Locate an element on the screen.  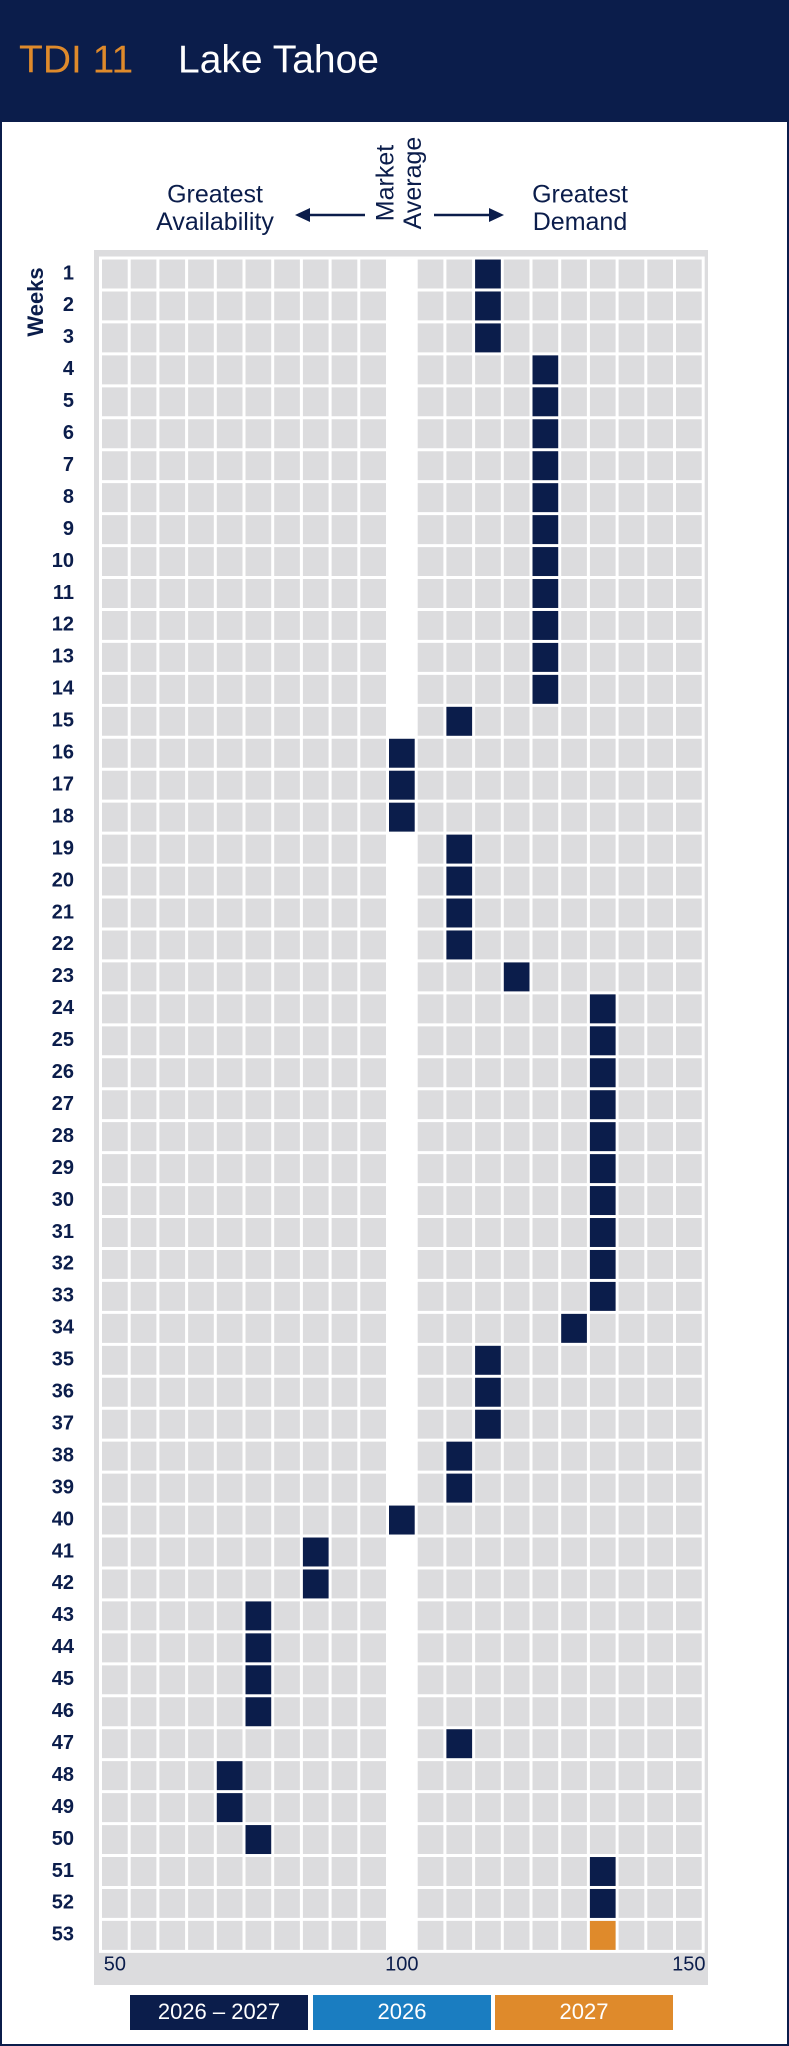
header is located at coordinates (394, 60).